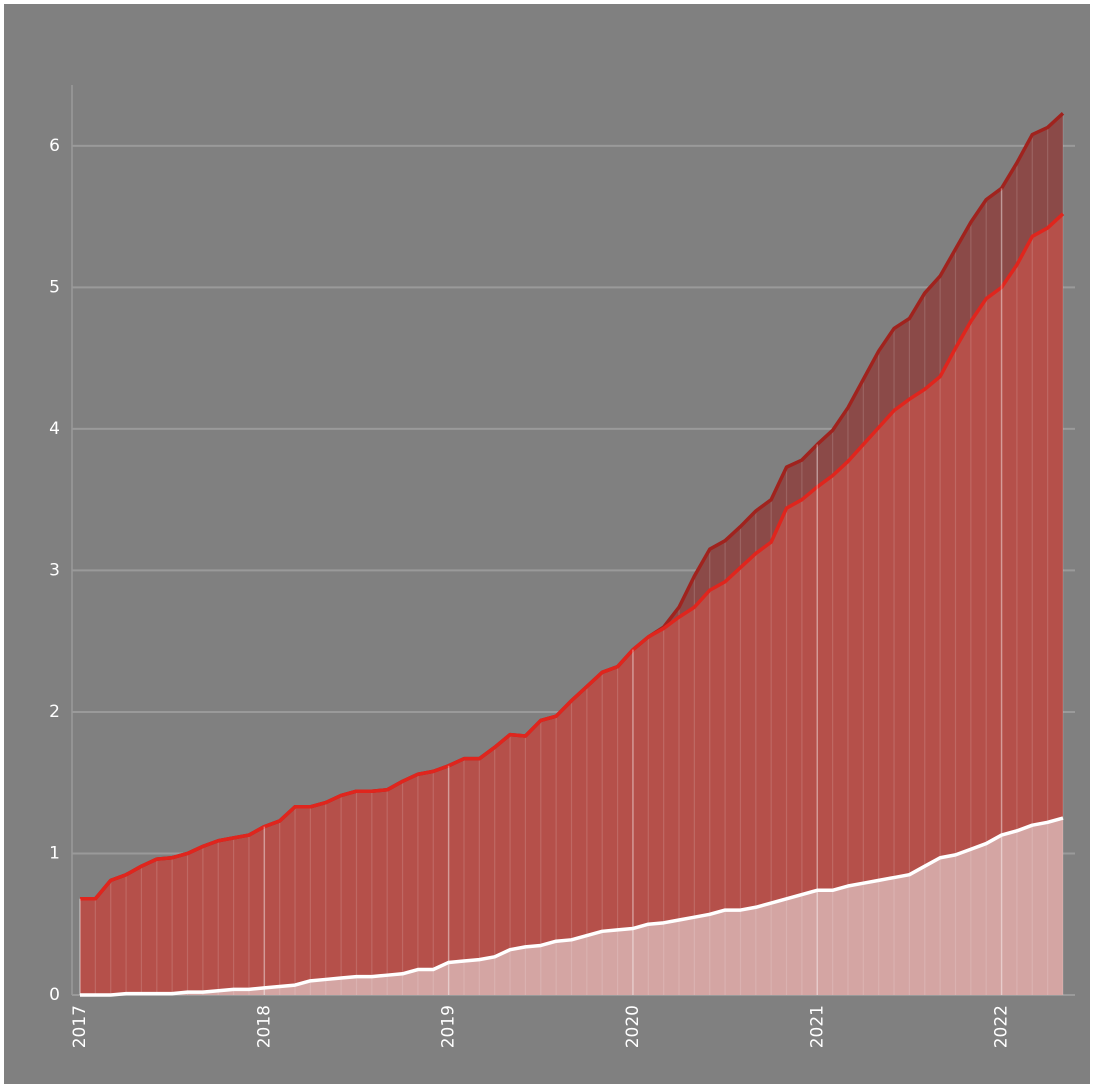 This screenshot has height=1088, width=1094. I want to click on x-tick-label: 2017, so click(80, 1026).